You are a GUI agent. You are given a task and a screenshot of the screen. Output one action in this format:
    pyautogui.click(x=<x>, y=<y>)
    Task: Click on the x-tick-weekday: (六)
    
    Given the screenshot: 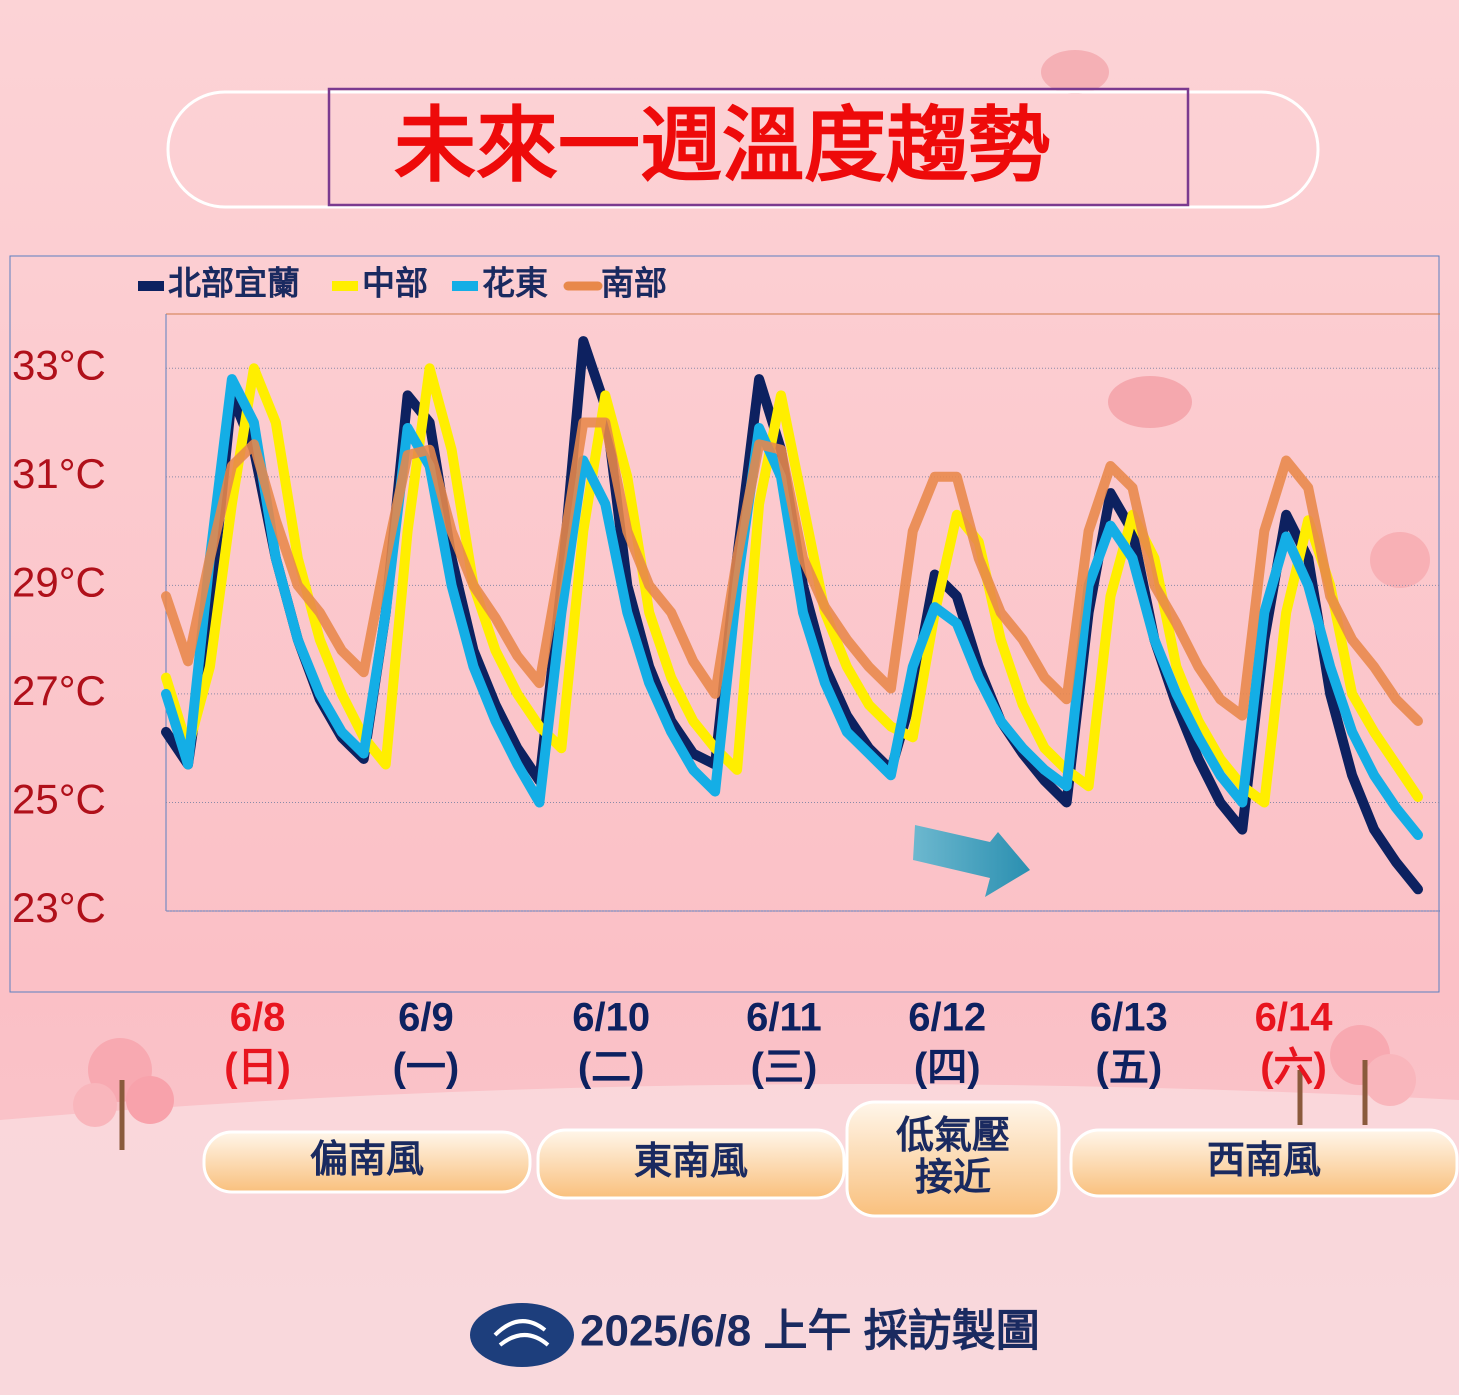 What is the action you would take?
    pyautogui.click(x=1293, y=1068)
    